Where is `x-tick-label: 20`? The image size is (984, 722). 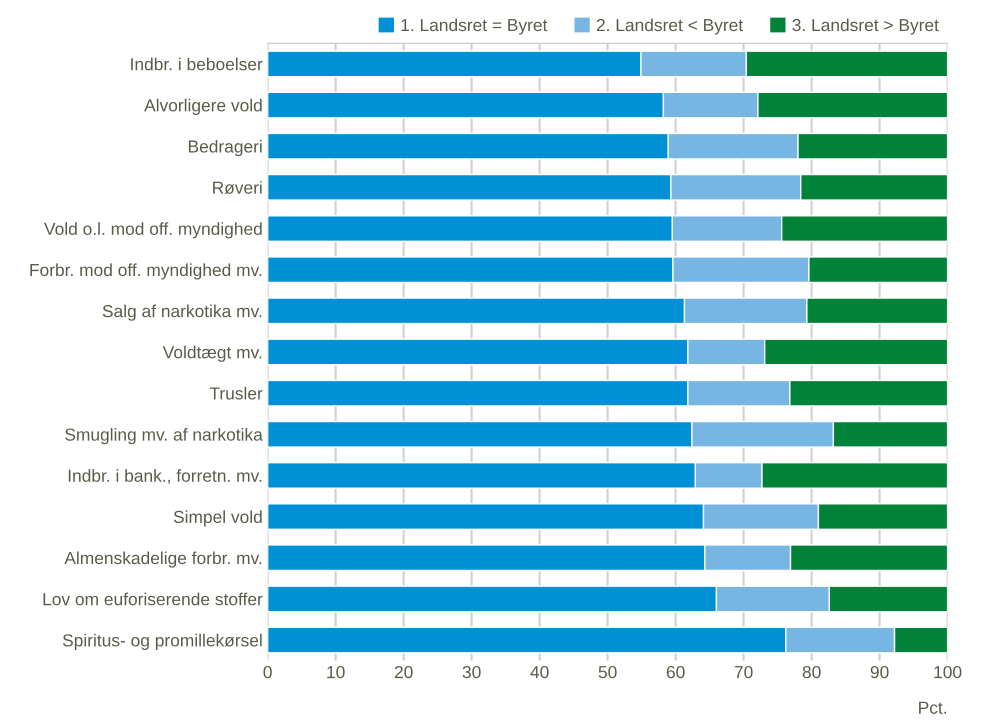 x-tick-label: 20 is located at coordinates (403, 672).